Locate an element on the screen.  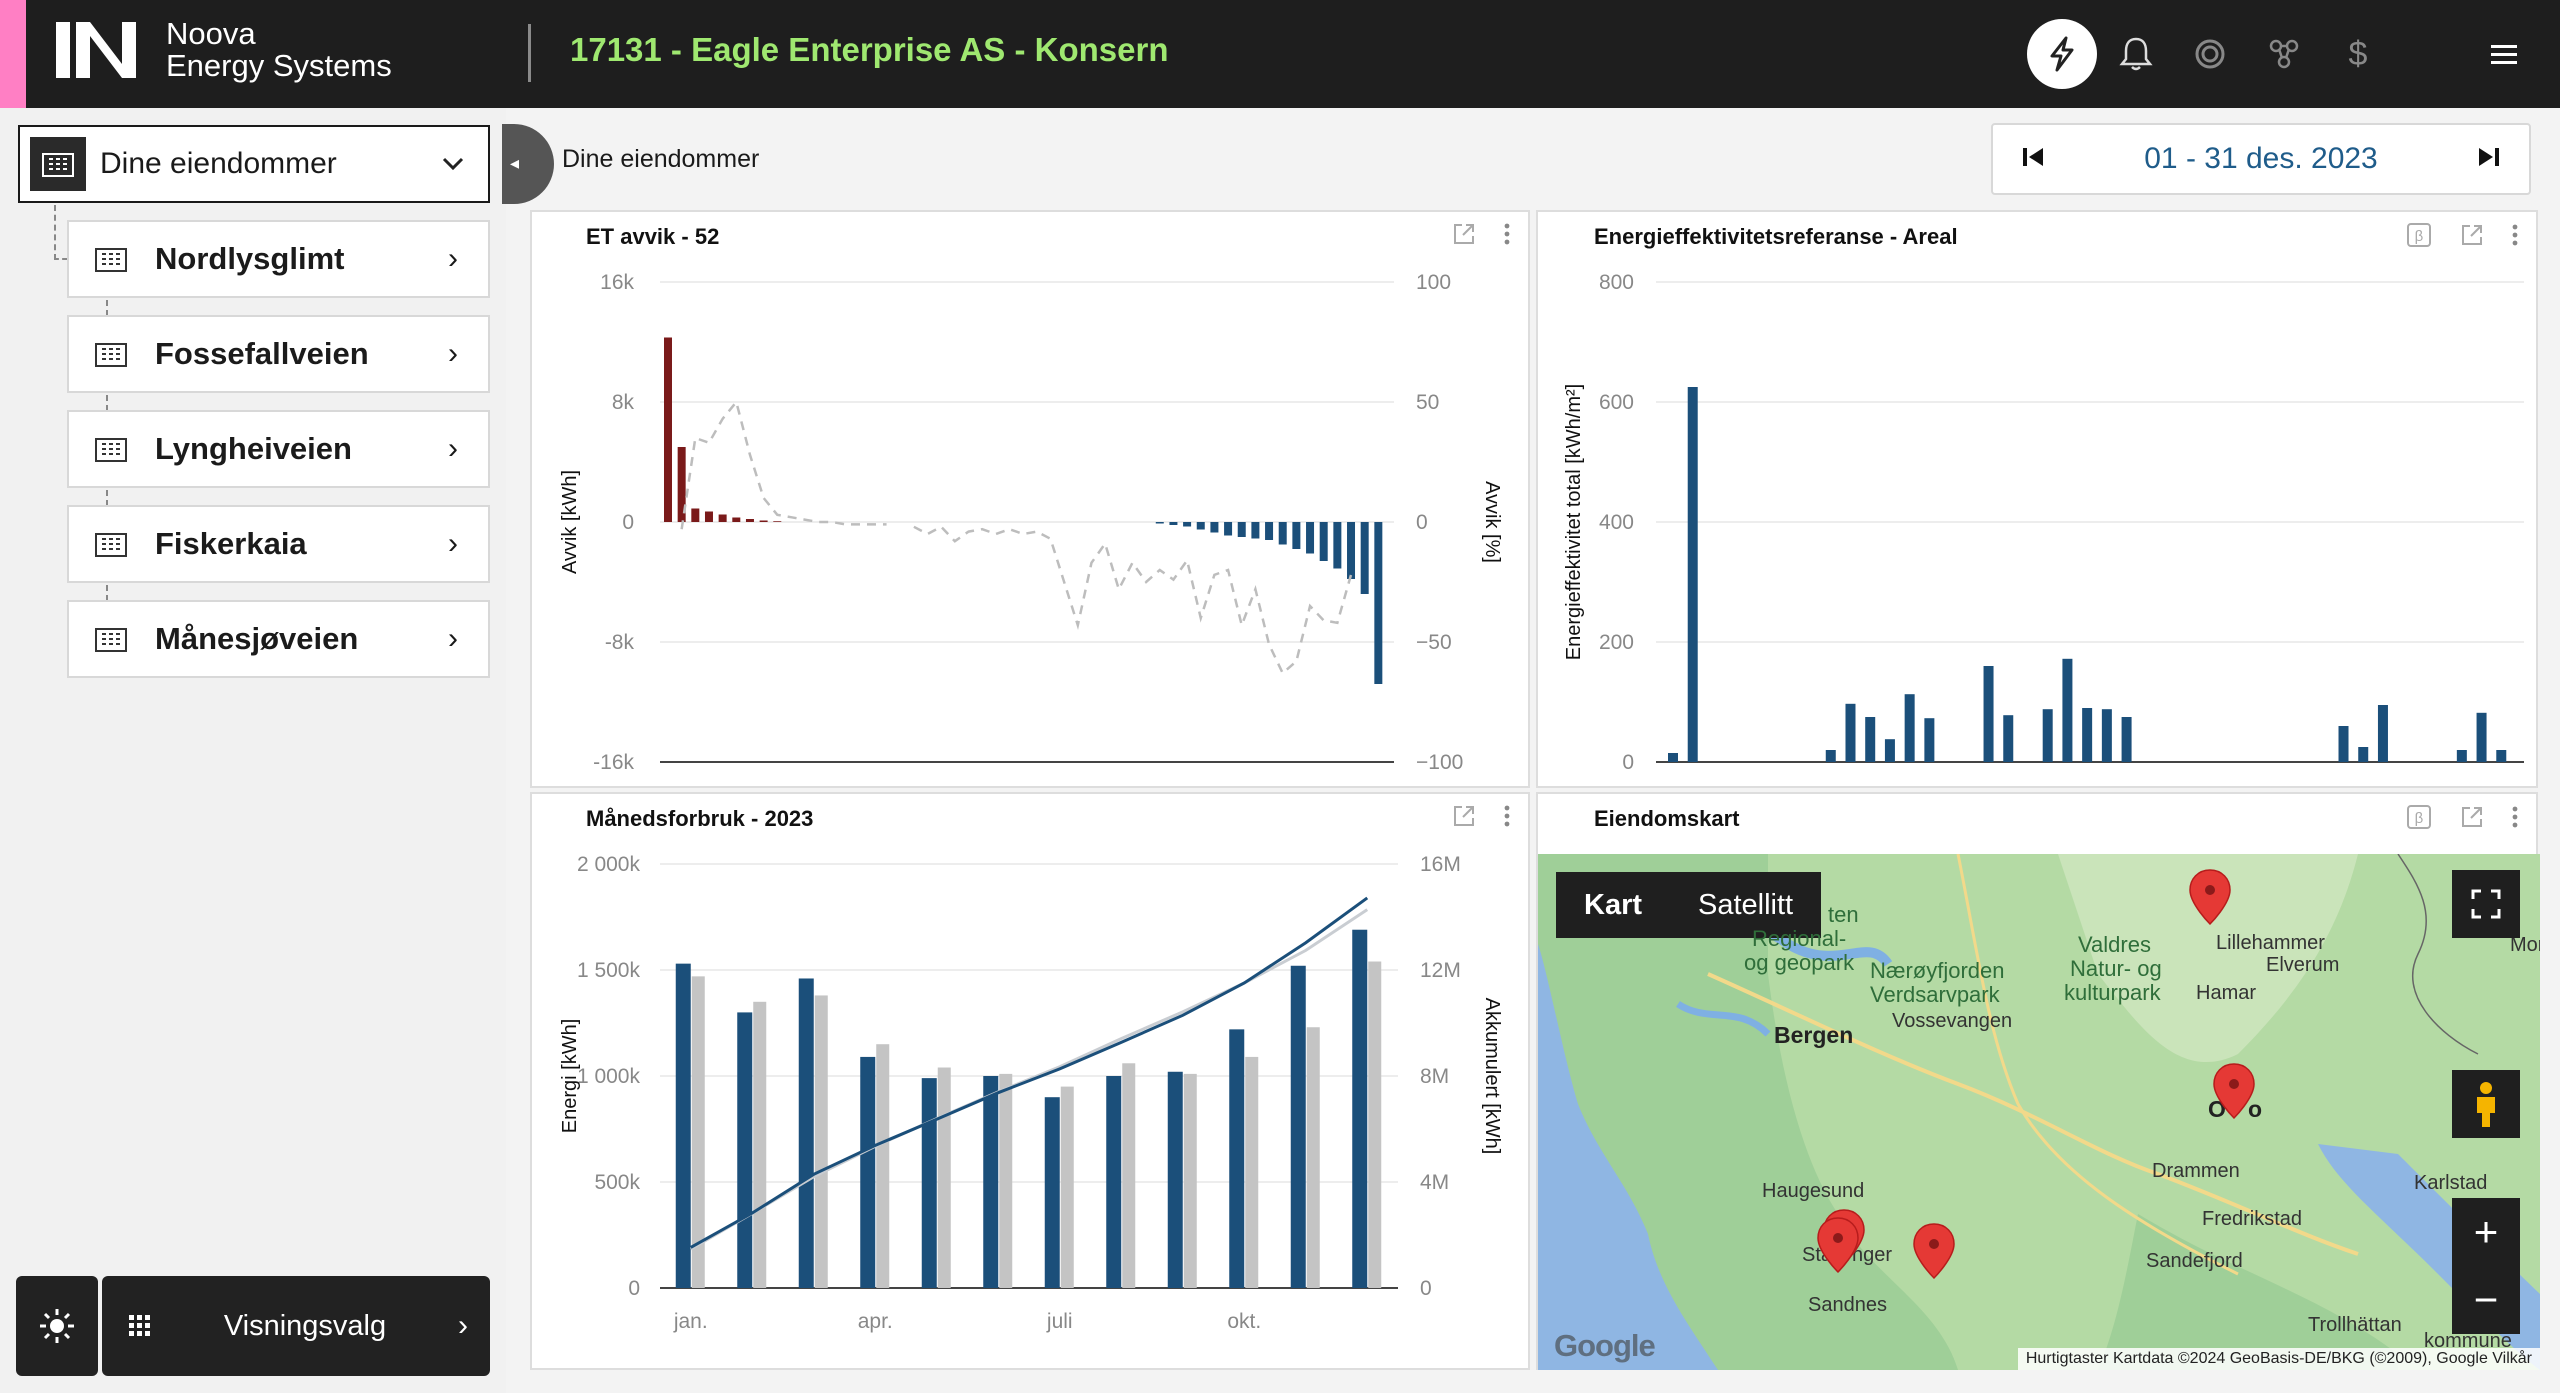
y-tick-label: 800 is located at coordinates (1616, 282).